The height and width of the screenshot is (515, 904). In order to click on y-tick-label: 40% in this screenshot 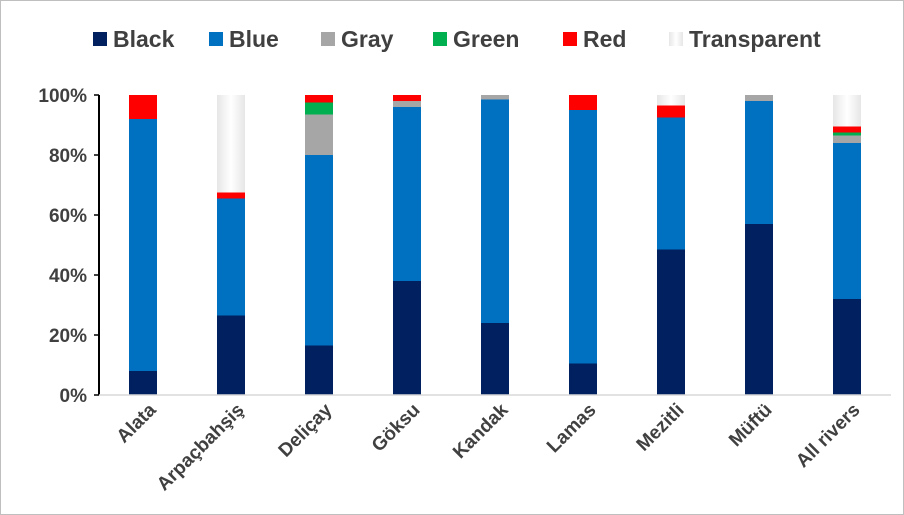, I will do `click(68, 276)`.